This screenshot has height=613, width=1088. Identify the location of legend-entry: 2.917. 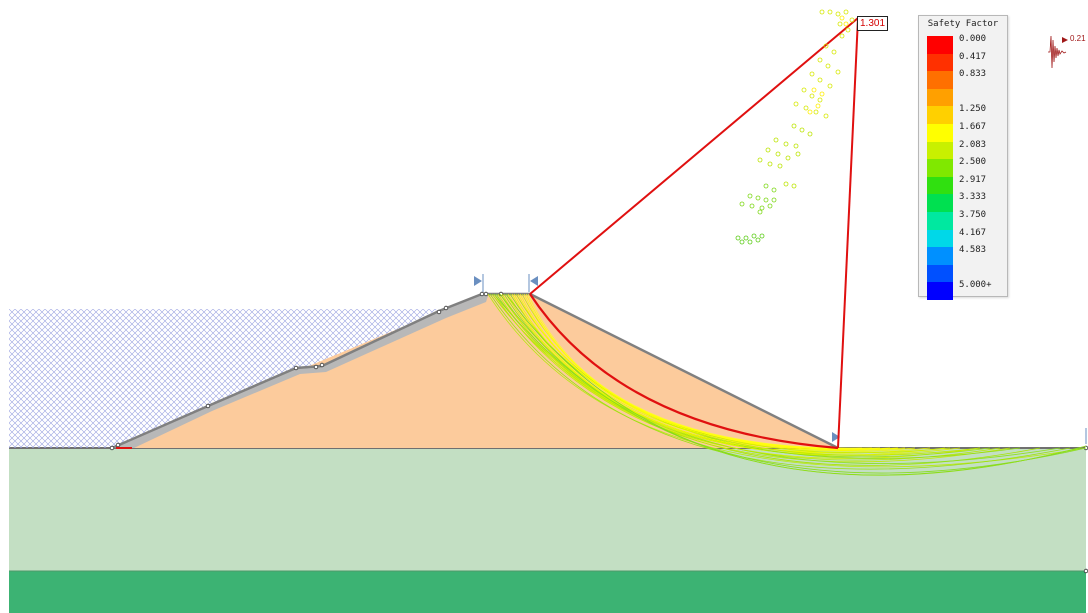
(966, 185).